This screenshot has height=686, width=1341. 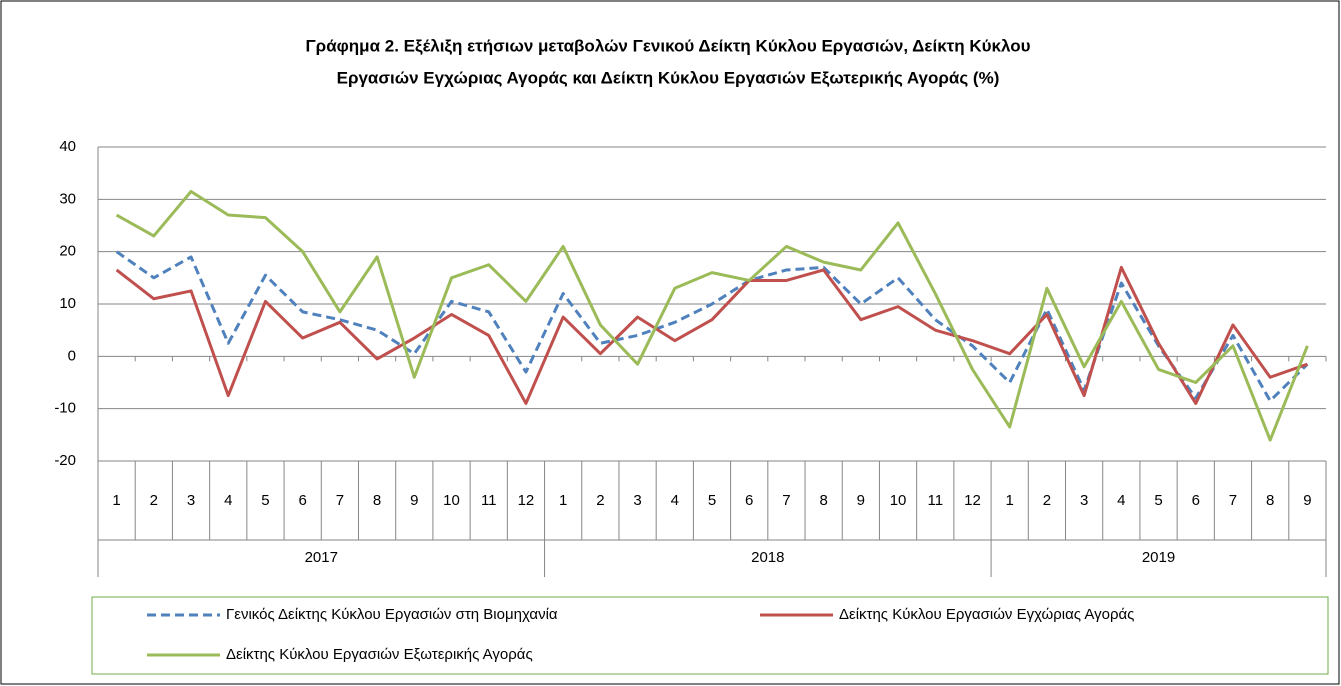 What do you see at coordinates (710, 635) in the screenshot?
I see `legend-box` at bounding box center [710, 635].